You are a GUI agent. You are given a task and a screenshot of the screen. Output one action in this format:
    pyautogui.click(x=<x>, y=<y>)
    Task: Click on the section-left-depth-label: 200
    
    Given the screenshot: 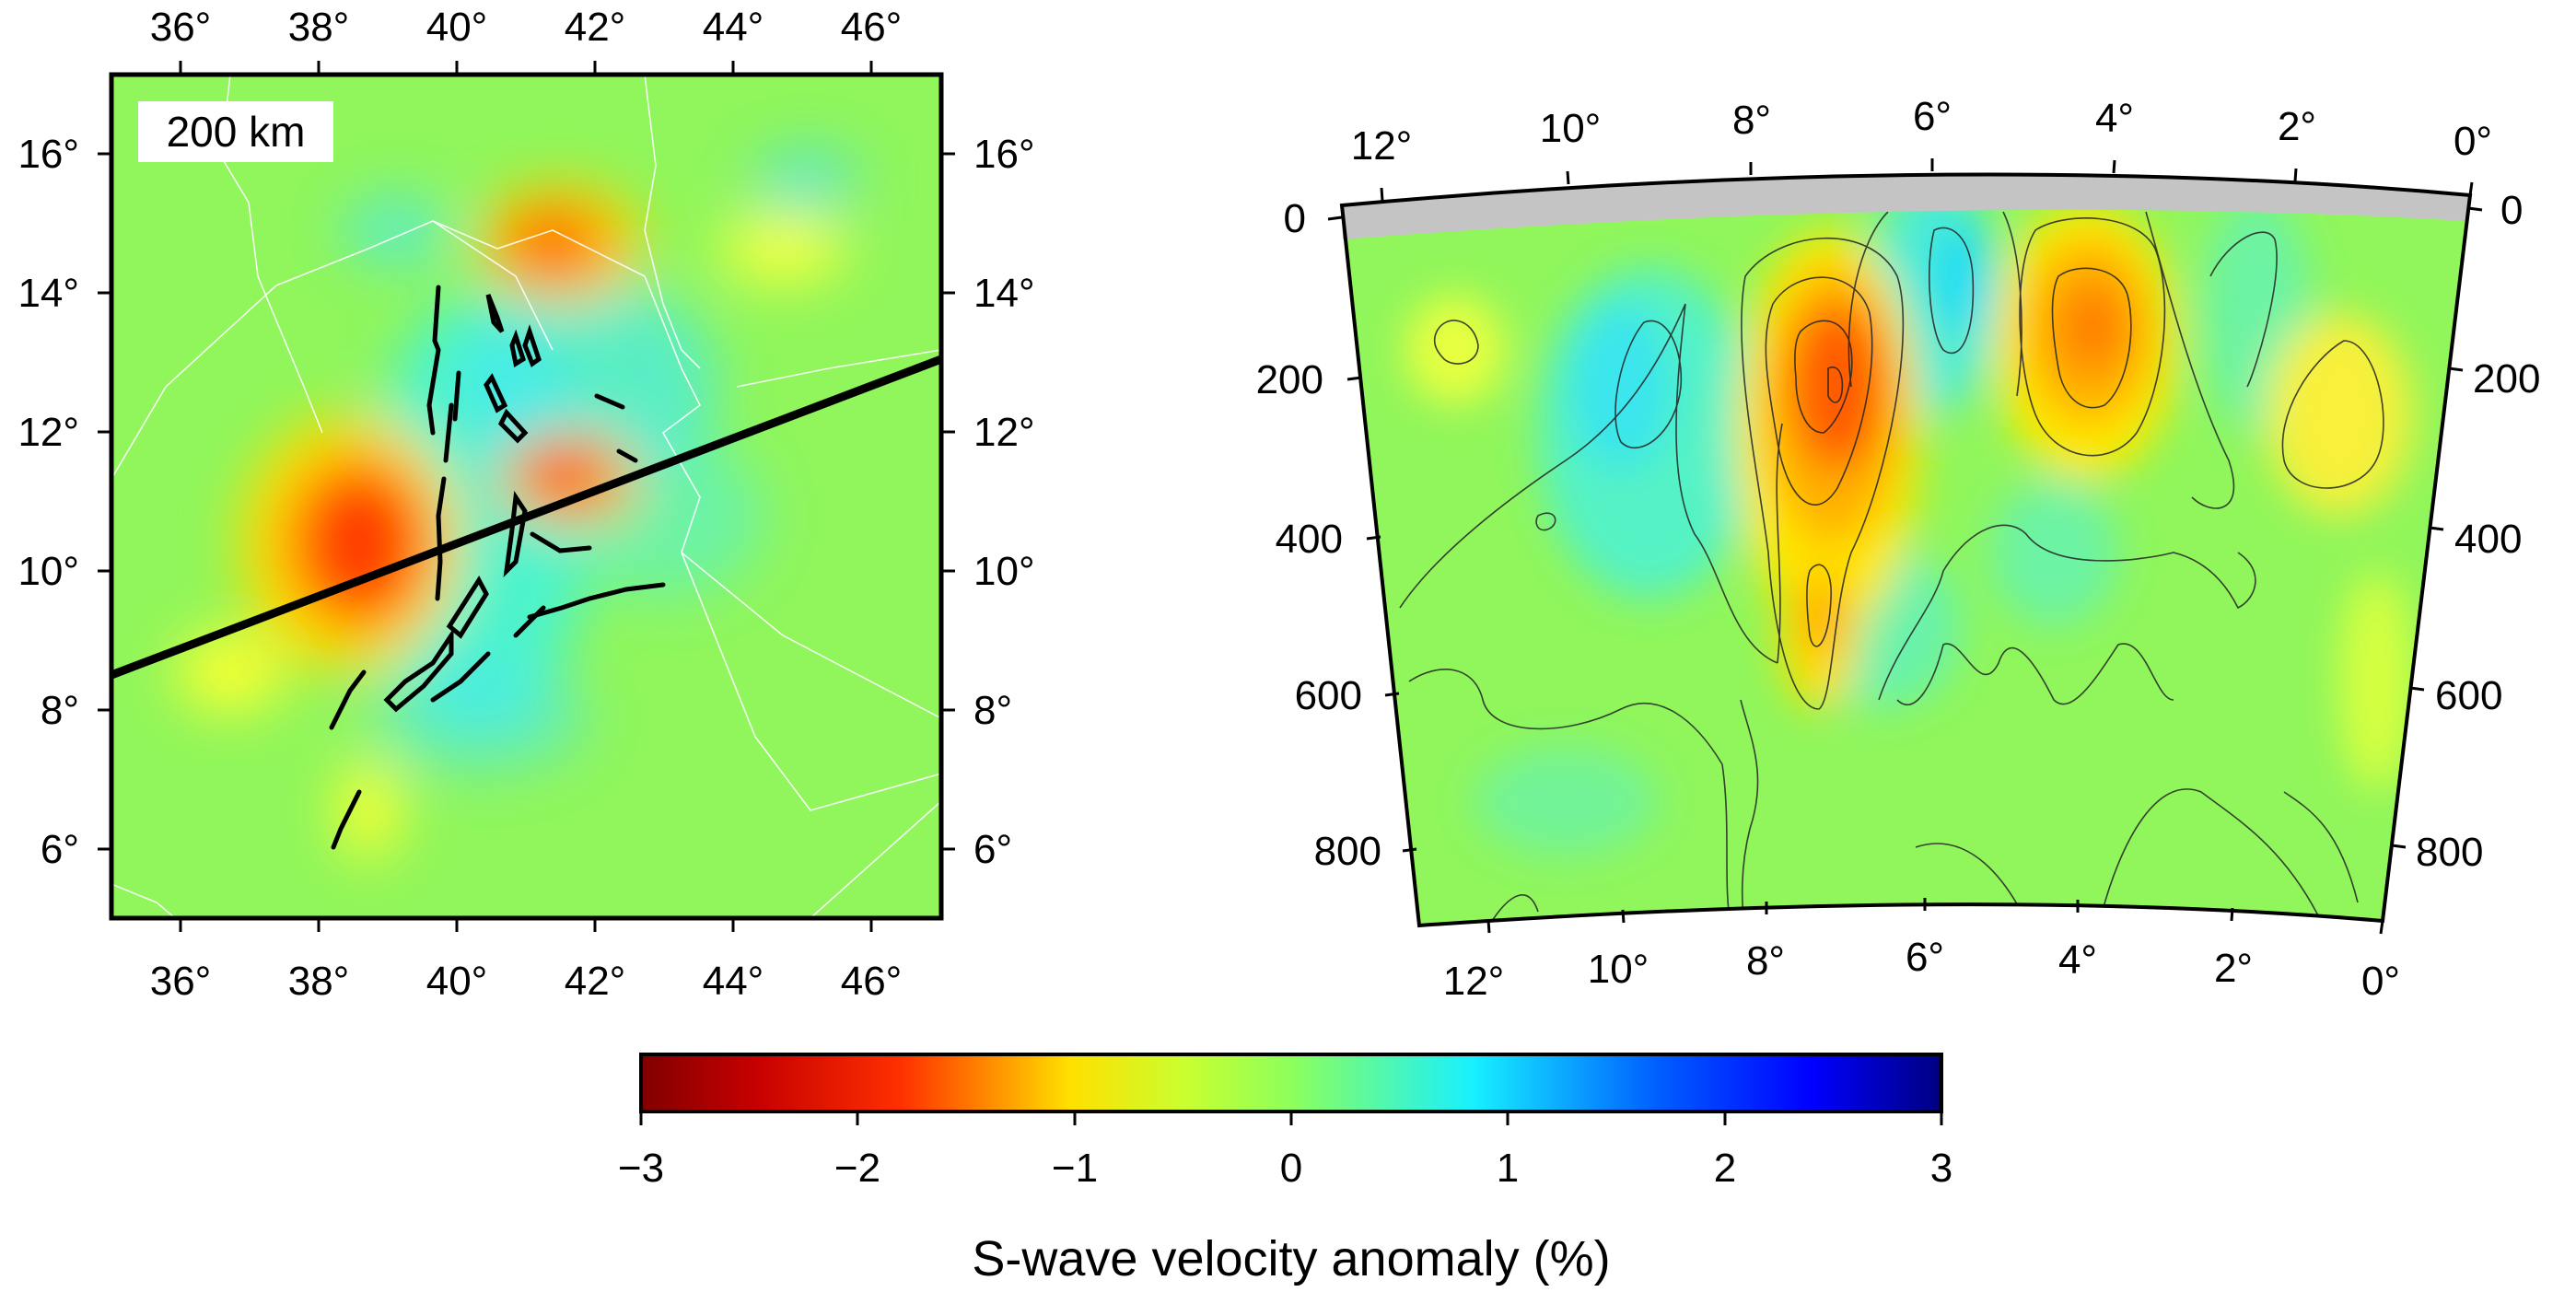 What is the action you would take?
    pyautogui.click(x=1289, y=379)
    